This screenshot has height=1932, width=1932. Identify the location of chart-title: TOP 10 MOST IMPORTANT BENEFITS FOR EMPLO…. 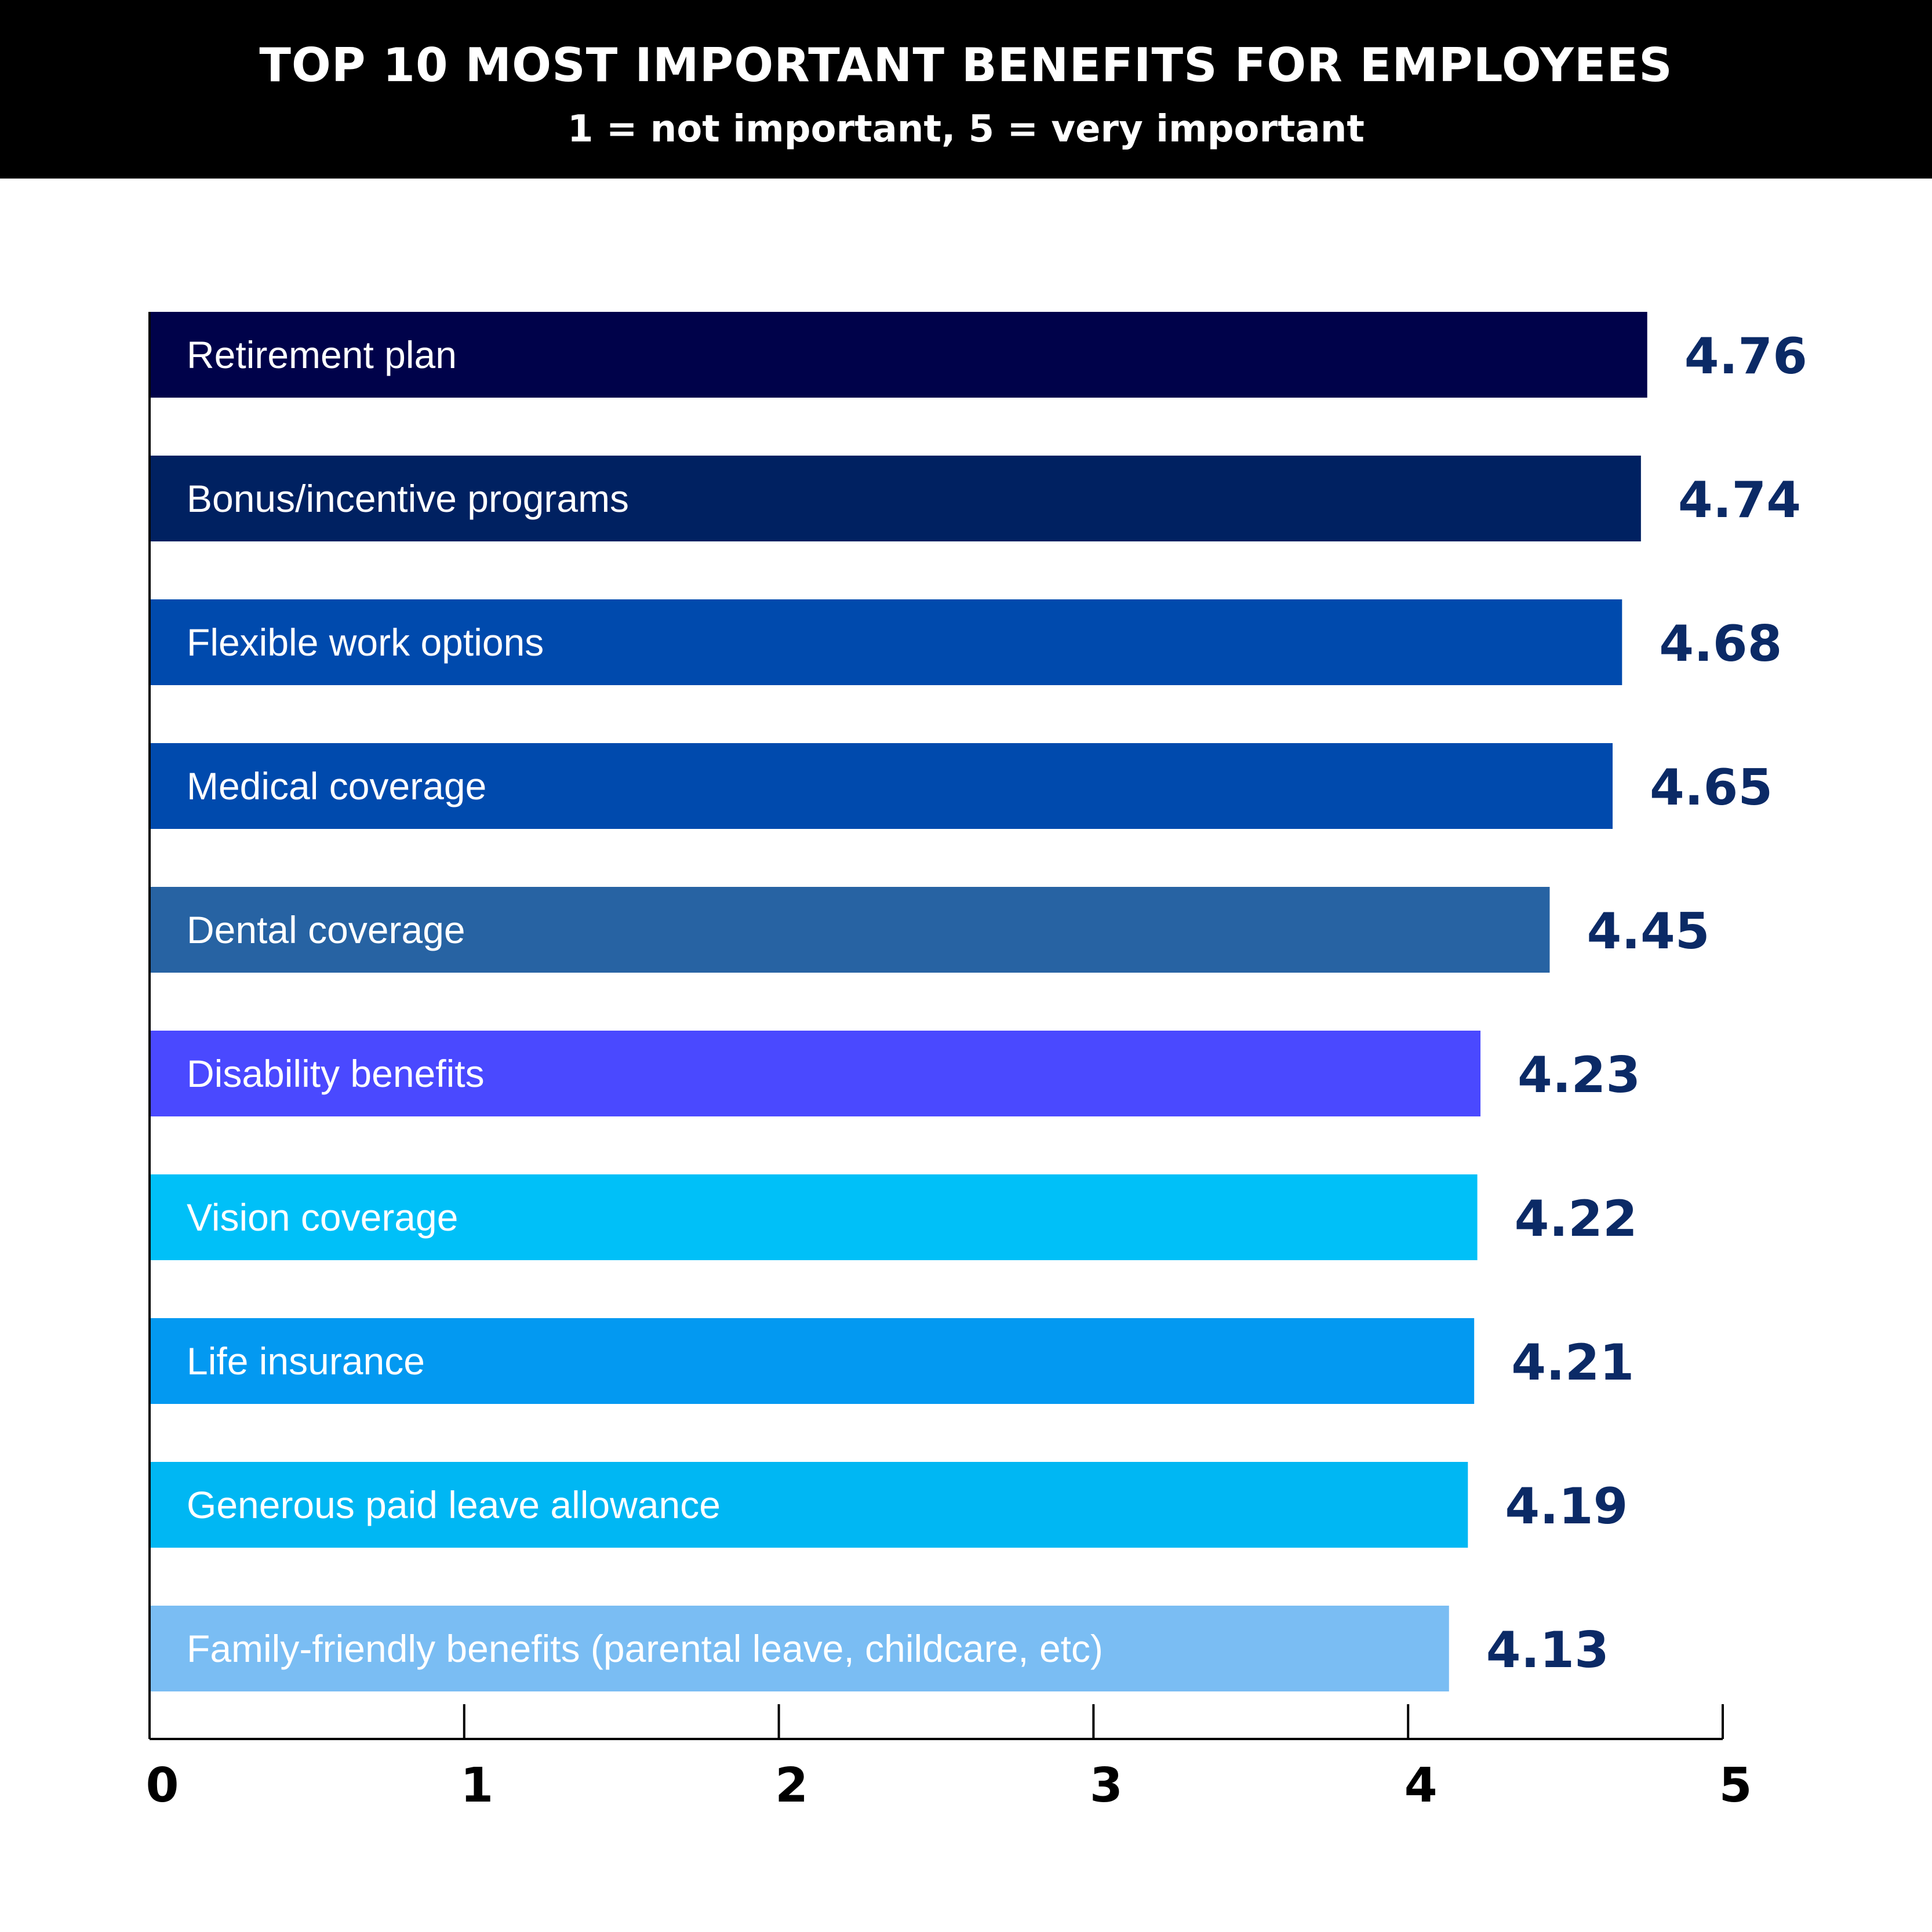
(966, 65).